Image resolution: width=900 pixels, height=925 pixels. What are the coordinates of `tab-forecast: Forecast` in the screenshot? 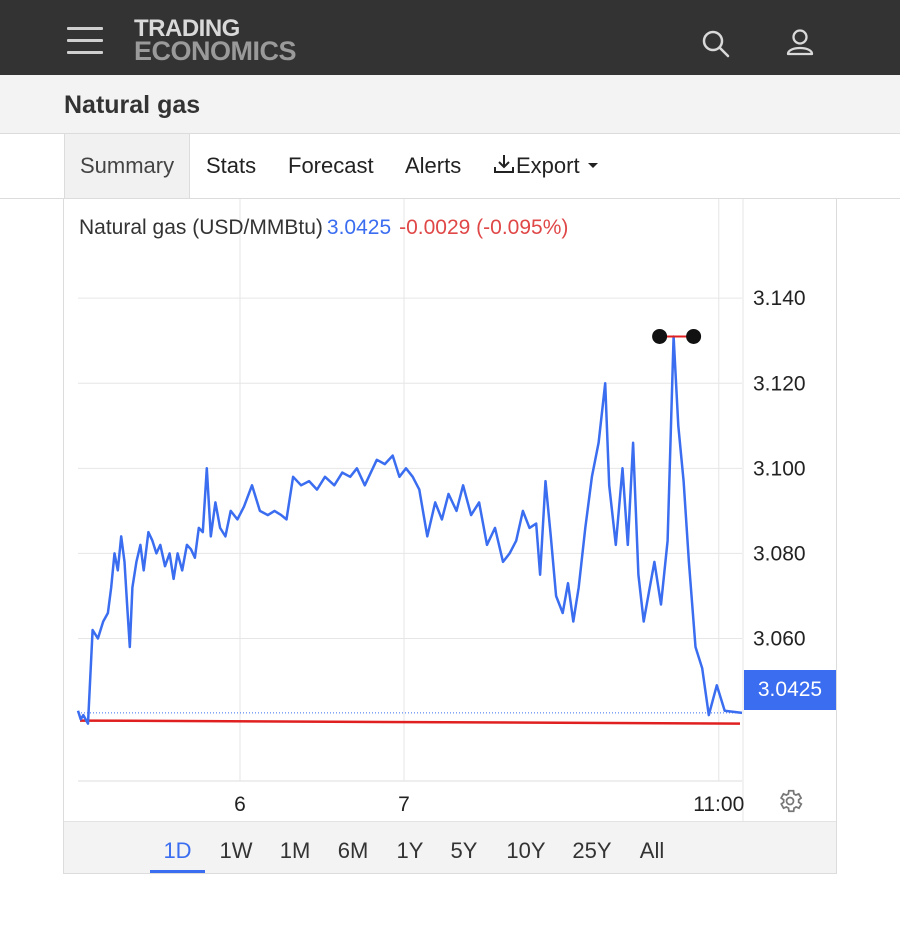 It's located at (331, 166).